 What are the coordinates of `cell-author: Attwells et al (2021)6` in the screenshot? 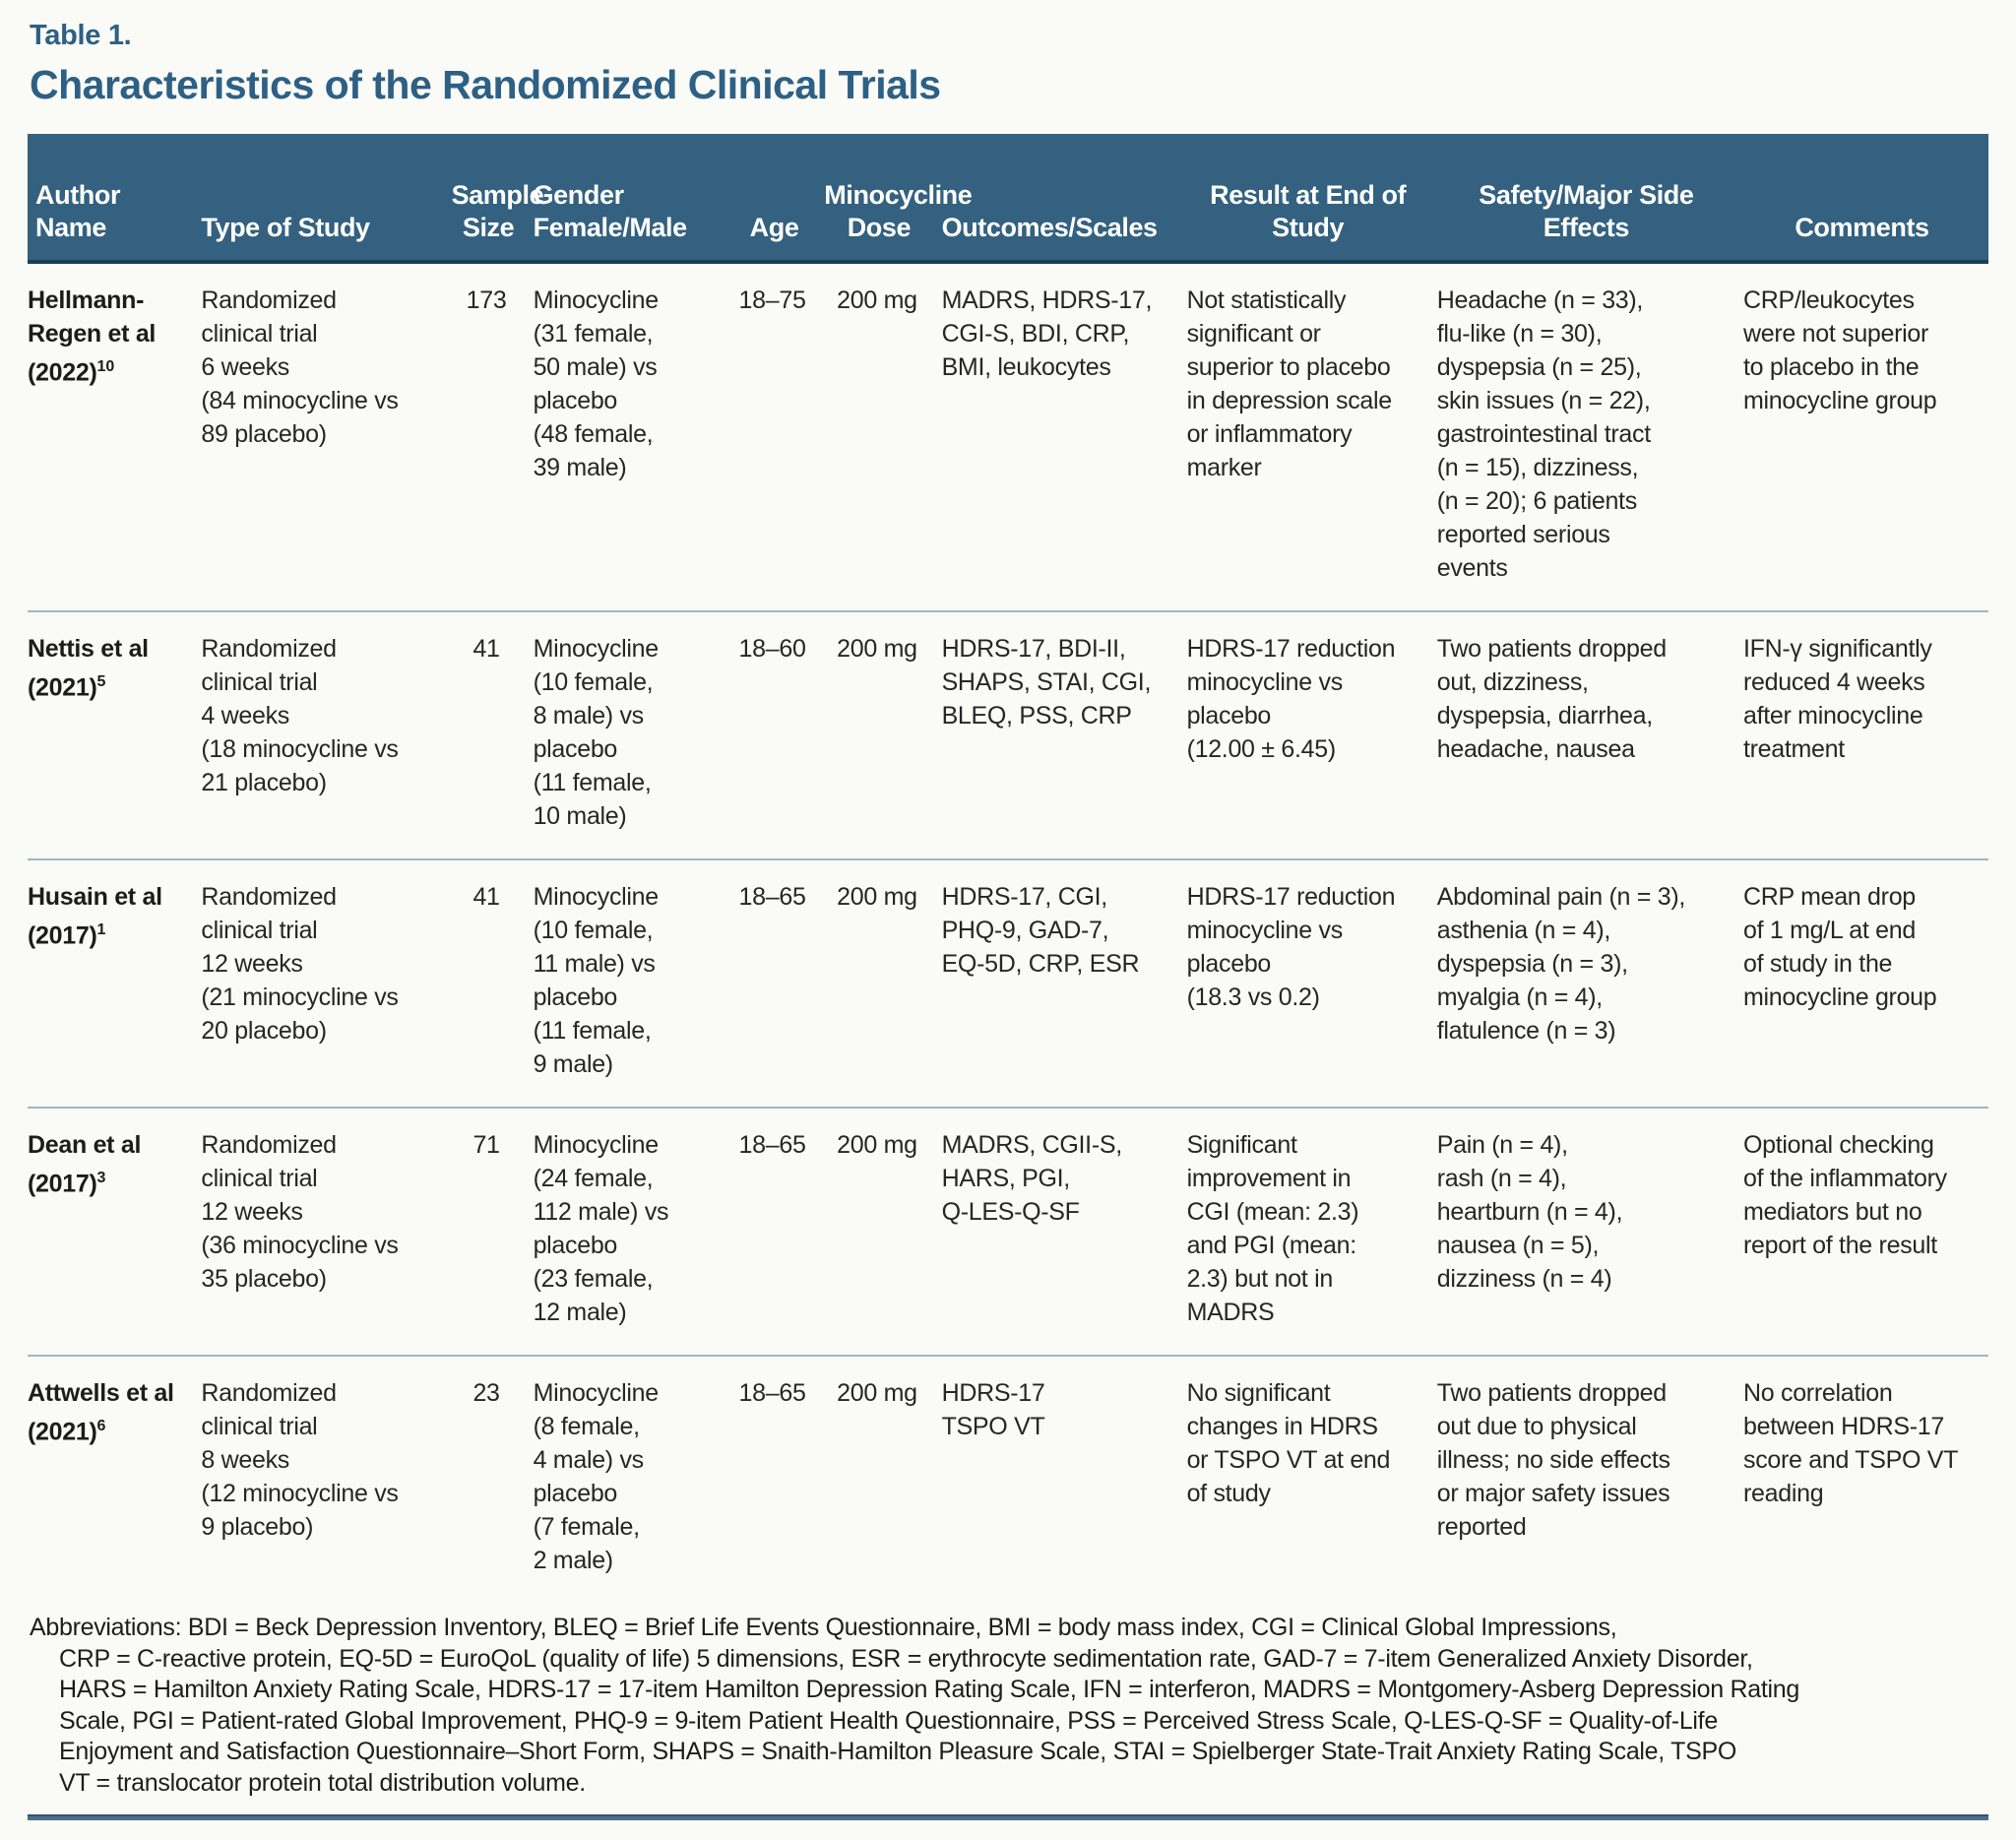 It's located at (114, 1479).